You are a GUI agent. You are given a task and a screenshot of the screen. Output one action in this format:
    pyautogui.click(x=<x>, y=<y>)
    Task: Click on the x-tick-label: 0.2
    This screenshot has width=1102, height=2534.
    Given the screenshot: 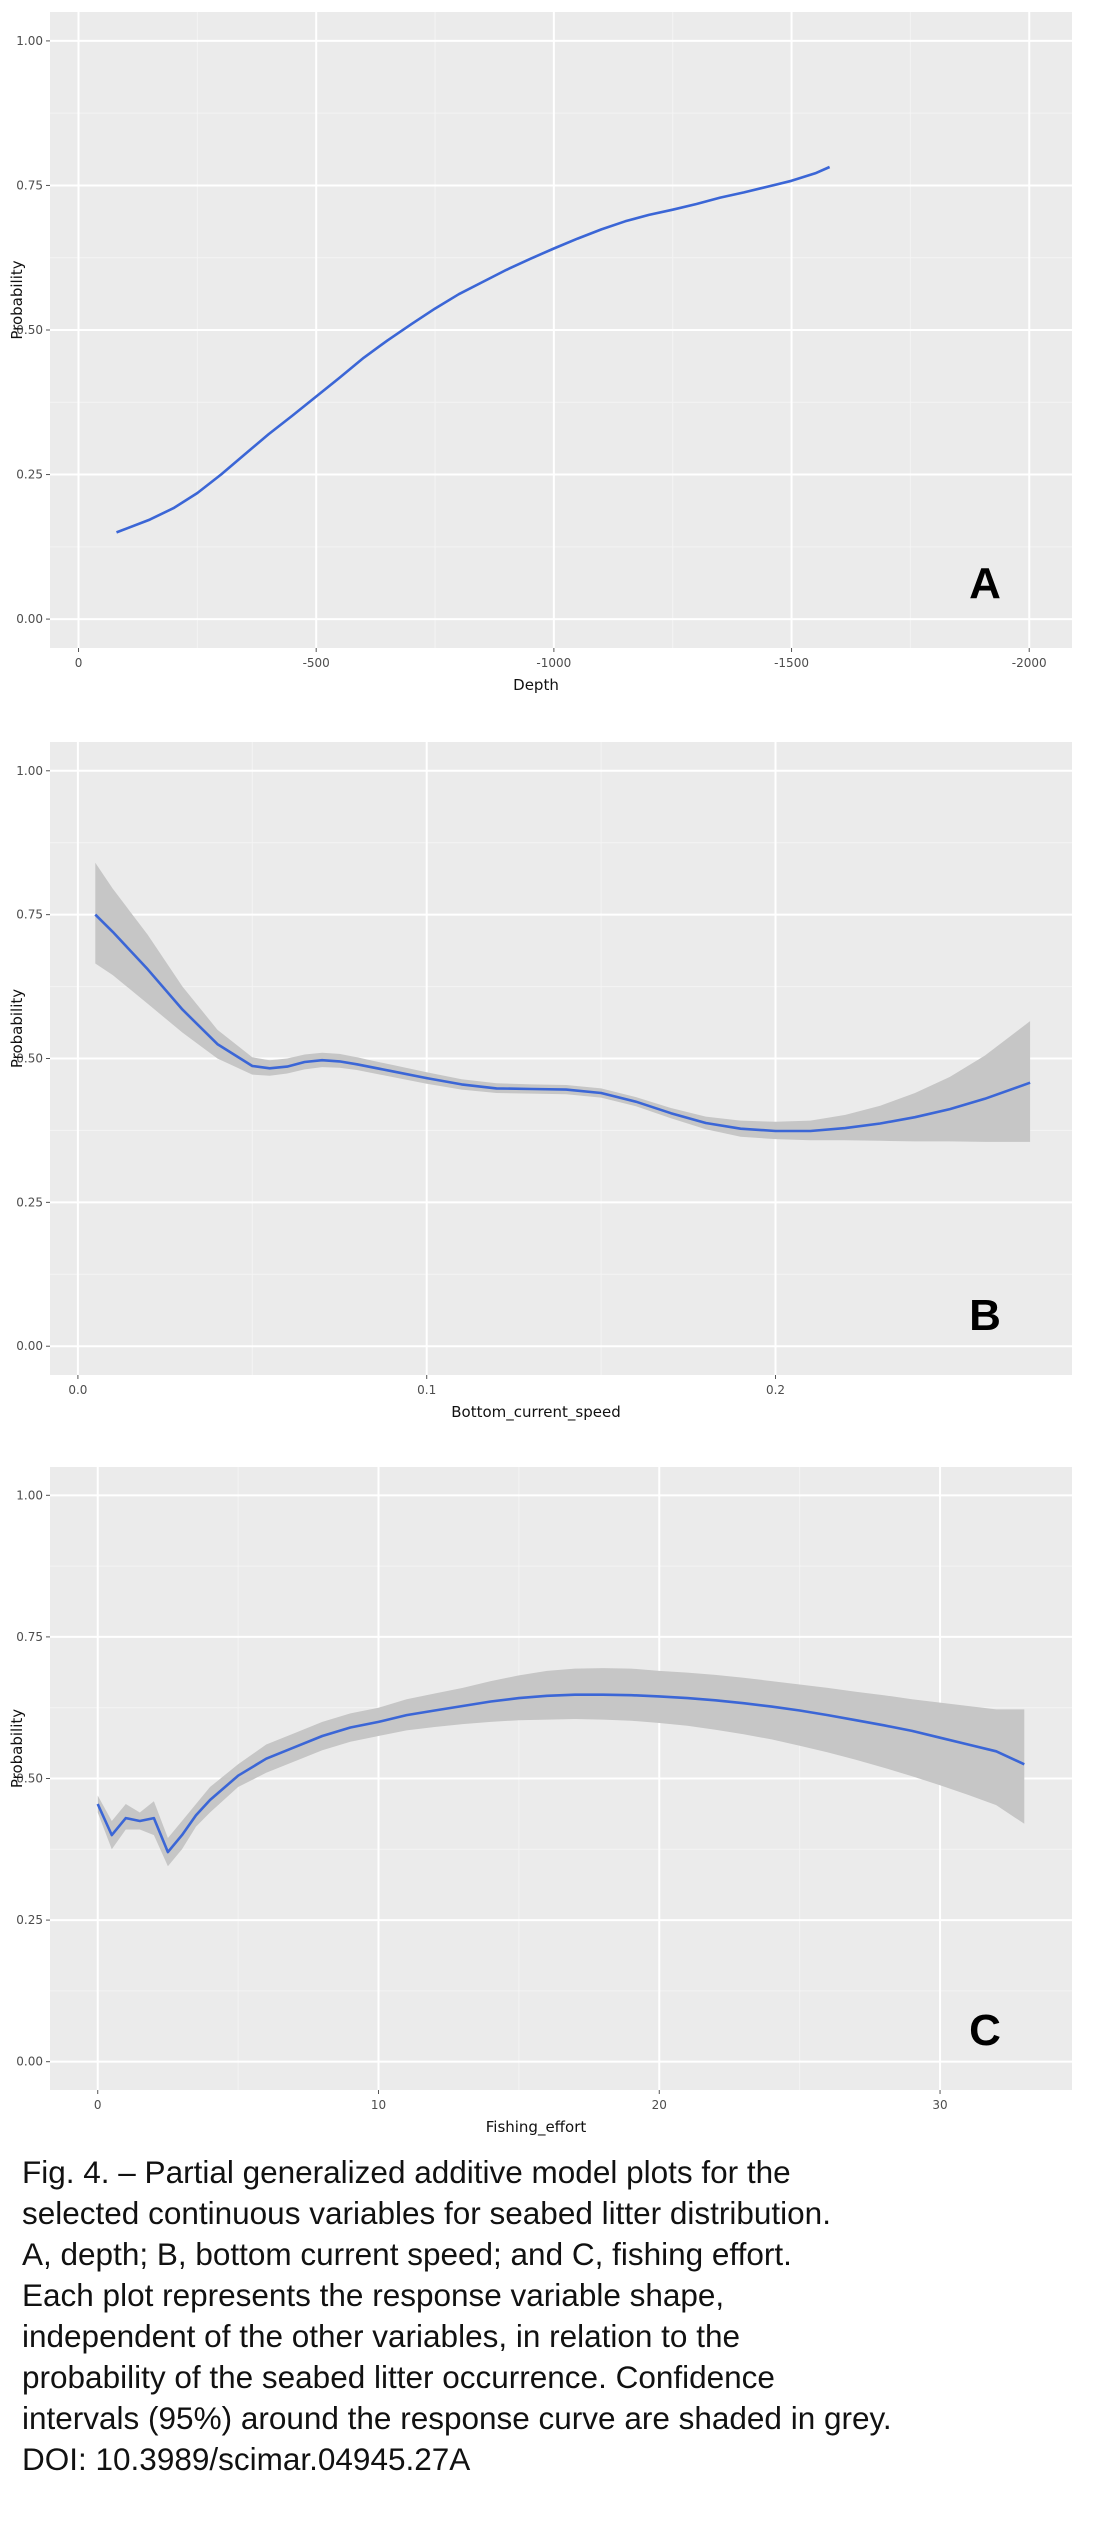 What is the action you would take?
    pyautogui.click(x=775, y=1390)
    